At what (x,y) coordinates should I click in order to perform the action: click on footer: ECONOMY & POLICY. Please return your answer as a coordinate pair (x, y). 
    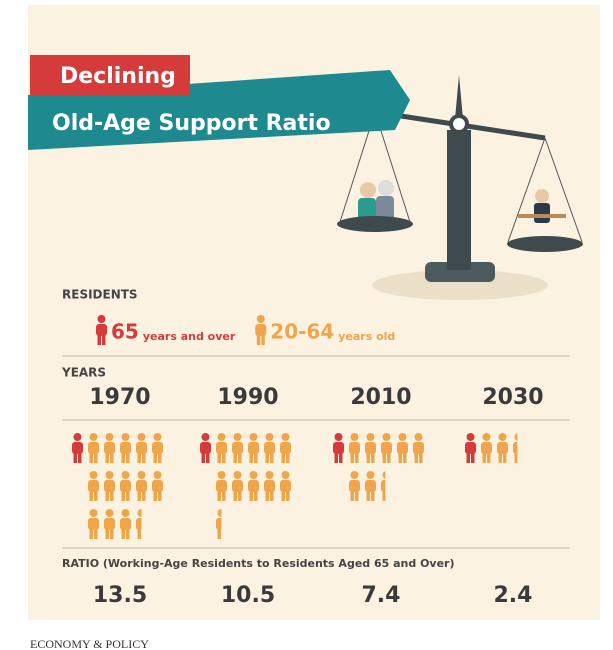
    Looking at the image, I should click on (89, 643).